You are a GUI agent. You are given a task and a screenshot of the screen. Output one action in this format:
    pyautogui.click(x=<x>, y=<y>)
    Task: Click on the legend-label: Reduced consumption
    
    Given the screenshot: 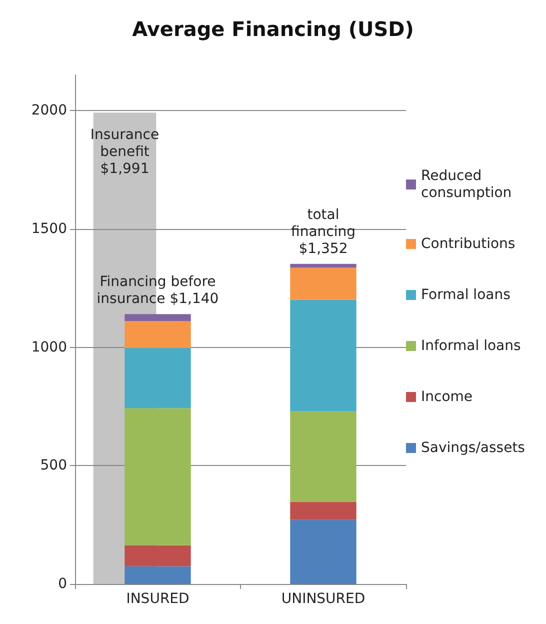 What is the action you would take?
    pyautogui.click(x=466, y=184)
    